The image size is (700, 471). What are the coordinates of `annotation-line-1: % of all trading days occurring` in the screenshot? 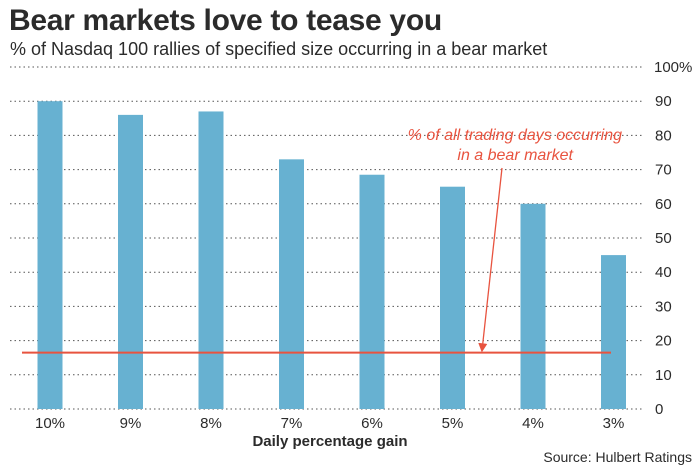 It's located at (515, 135).